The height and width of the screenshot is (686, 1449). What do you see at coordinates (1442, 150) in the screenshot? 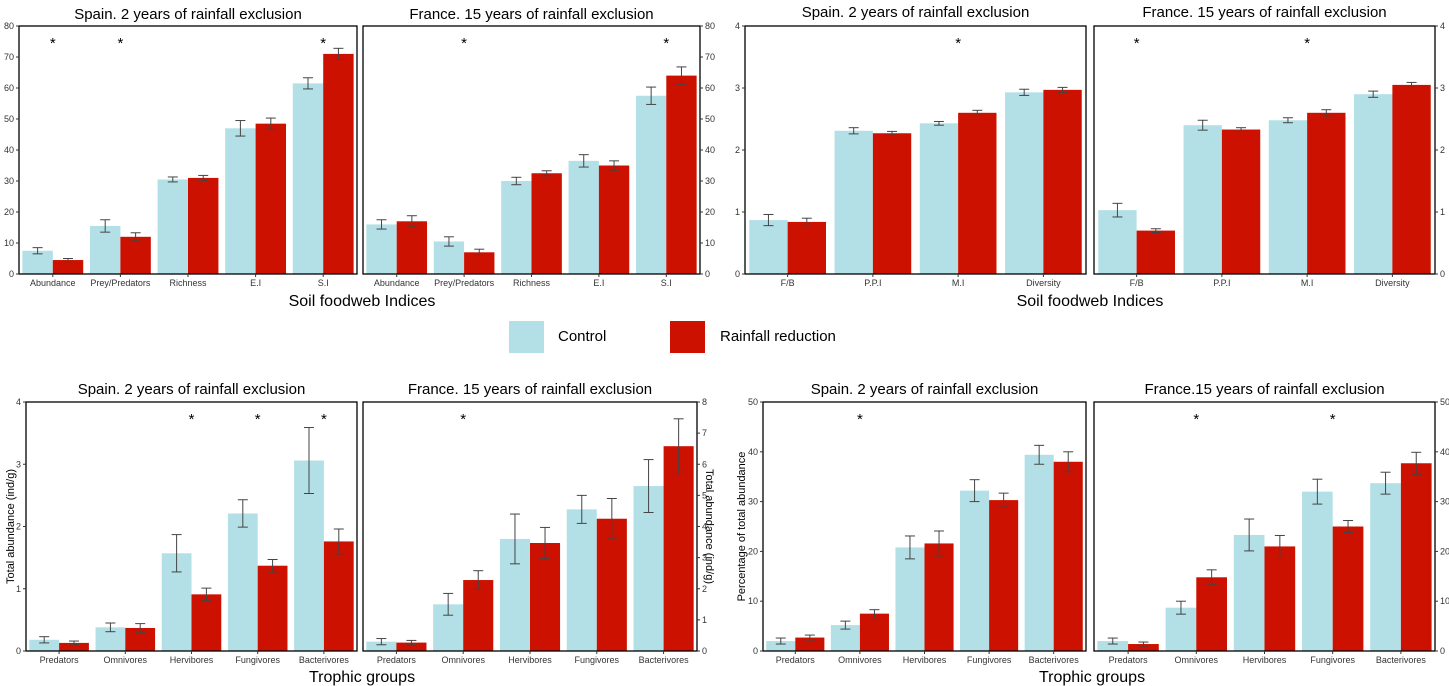
I see `y-tick-label: 2` at bounding box center [1442, 150].